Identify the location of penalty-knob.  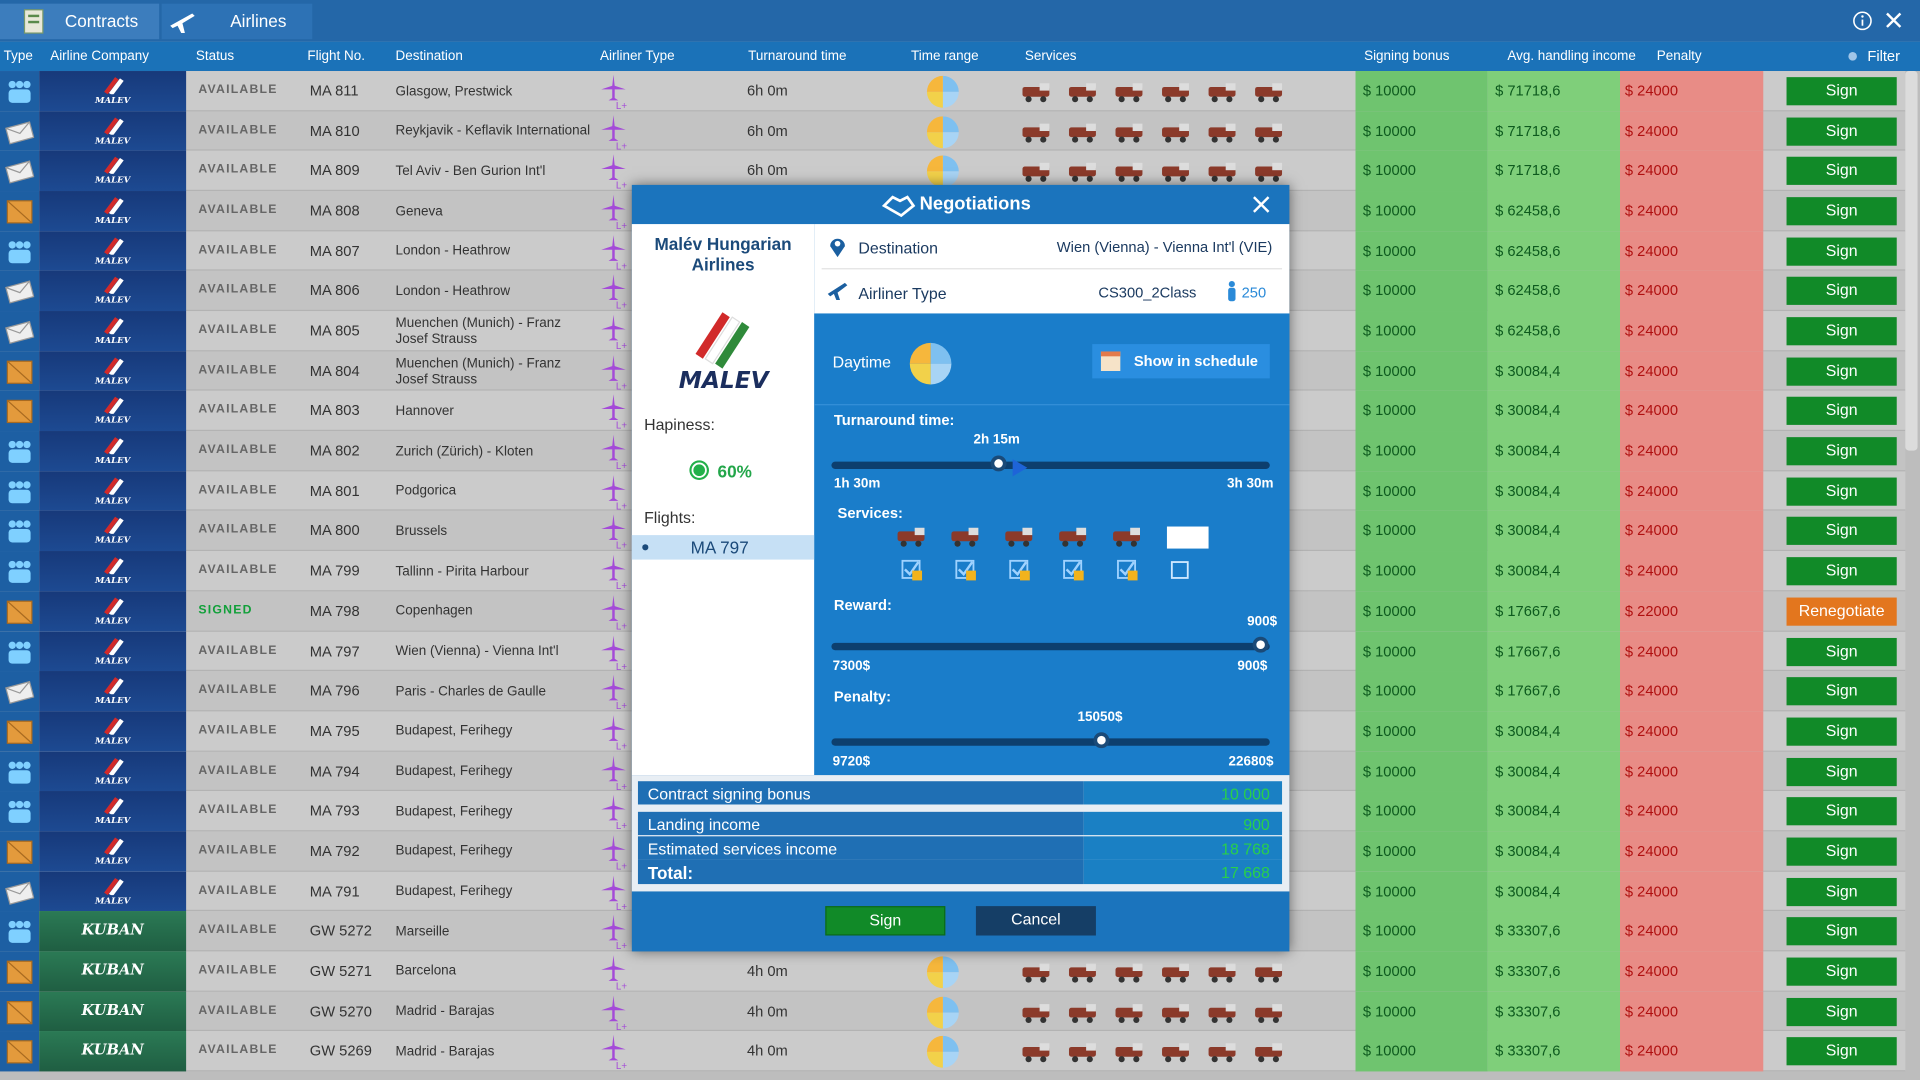
(1101, 740).